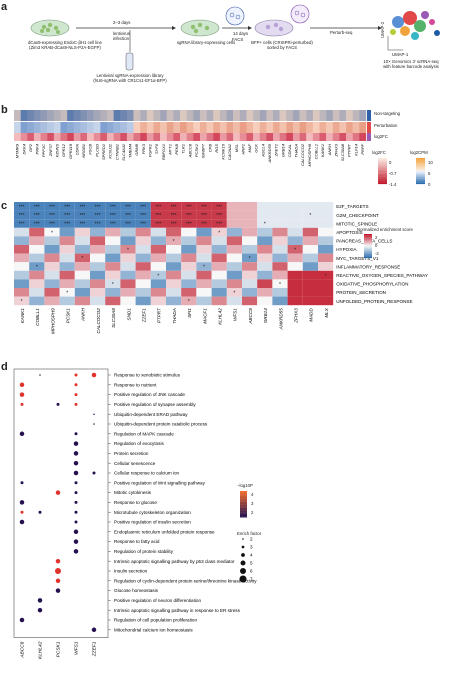 Image resolution: width=453 pixels, height=685 pixels. What do you see at coordinates (122, 22) in the screenshot?
I see `step-days-label: 2–3 days` at bounding box center [122, 22].